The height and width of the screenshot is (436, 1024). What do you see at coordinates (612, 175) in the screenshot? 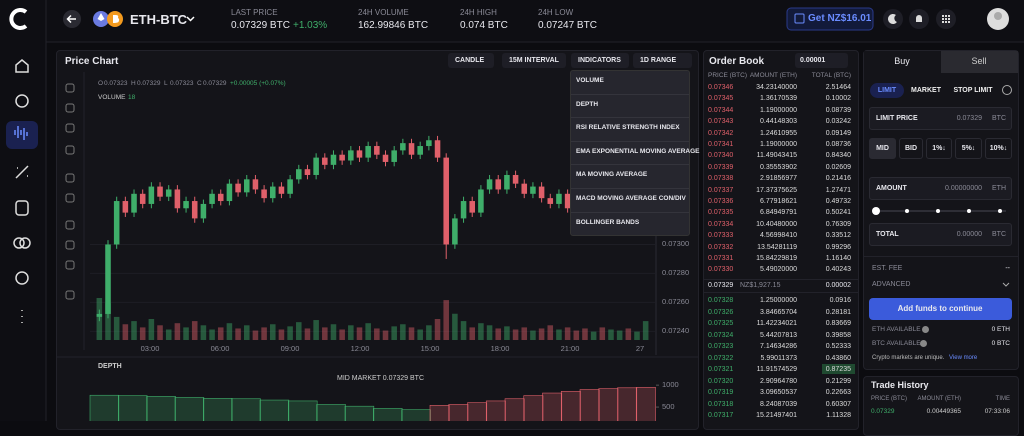
I see `menu-item: MA MOVING AVERAGE` at bounding box center [612, 175].